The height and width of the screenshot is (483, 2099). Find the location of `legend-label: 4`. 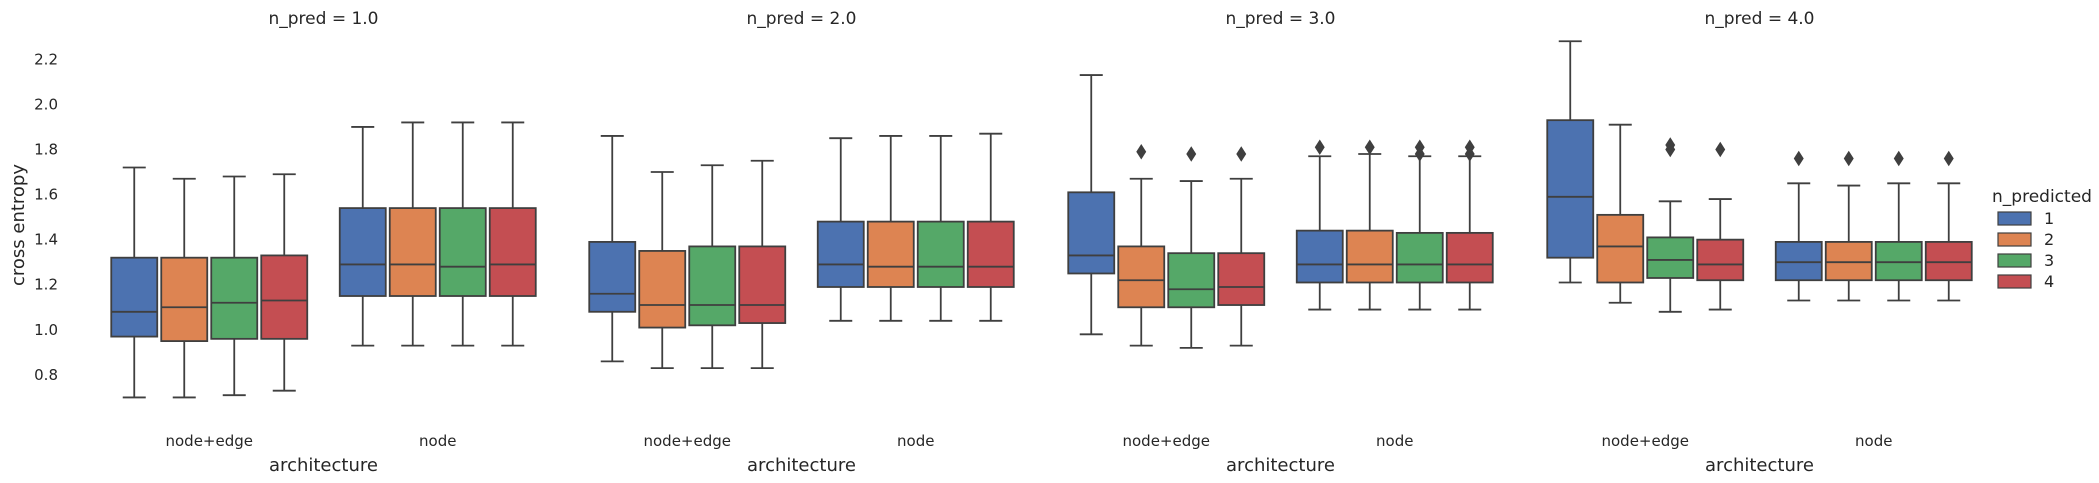

legend-label: 4 is located at coordinates (2049, 281).